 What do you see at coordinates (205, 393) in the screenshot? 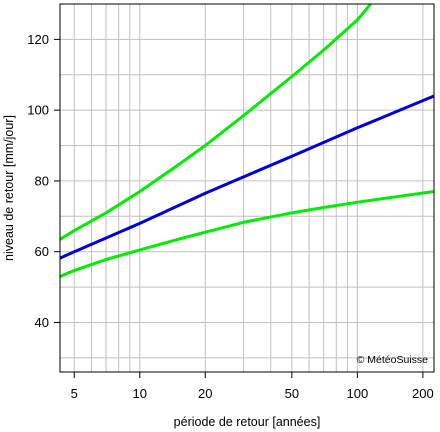
I see `x-tick-label: 20` at bounding box center [205, 393].